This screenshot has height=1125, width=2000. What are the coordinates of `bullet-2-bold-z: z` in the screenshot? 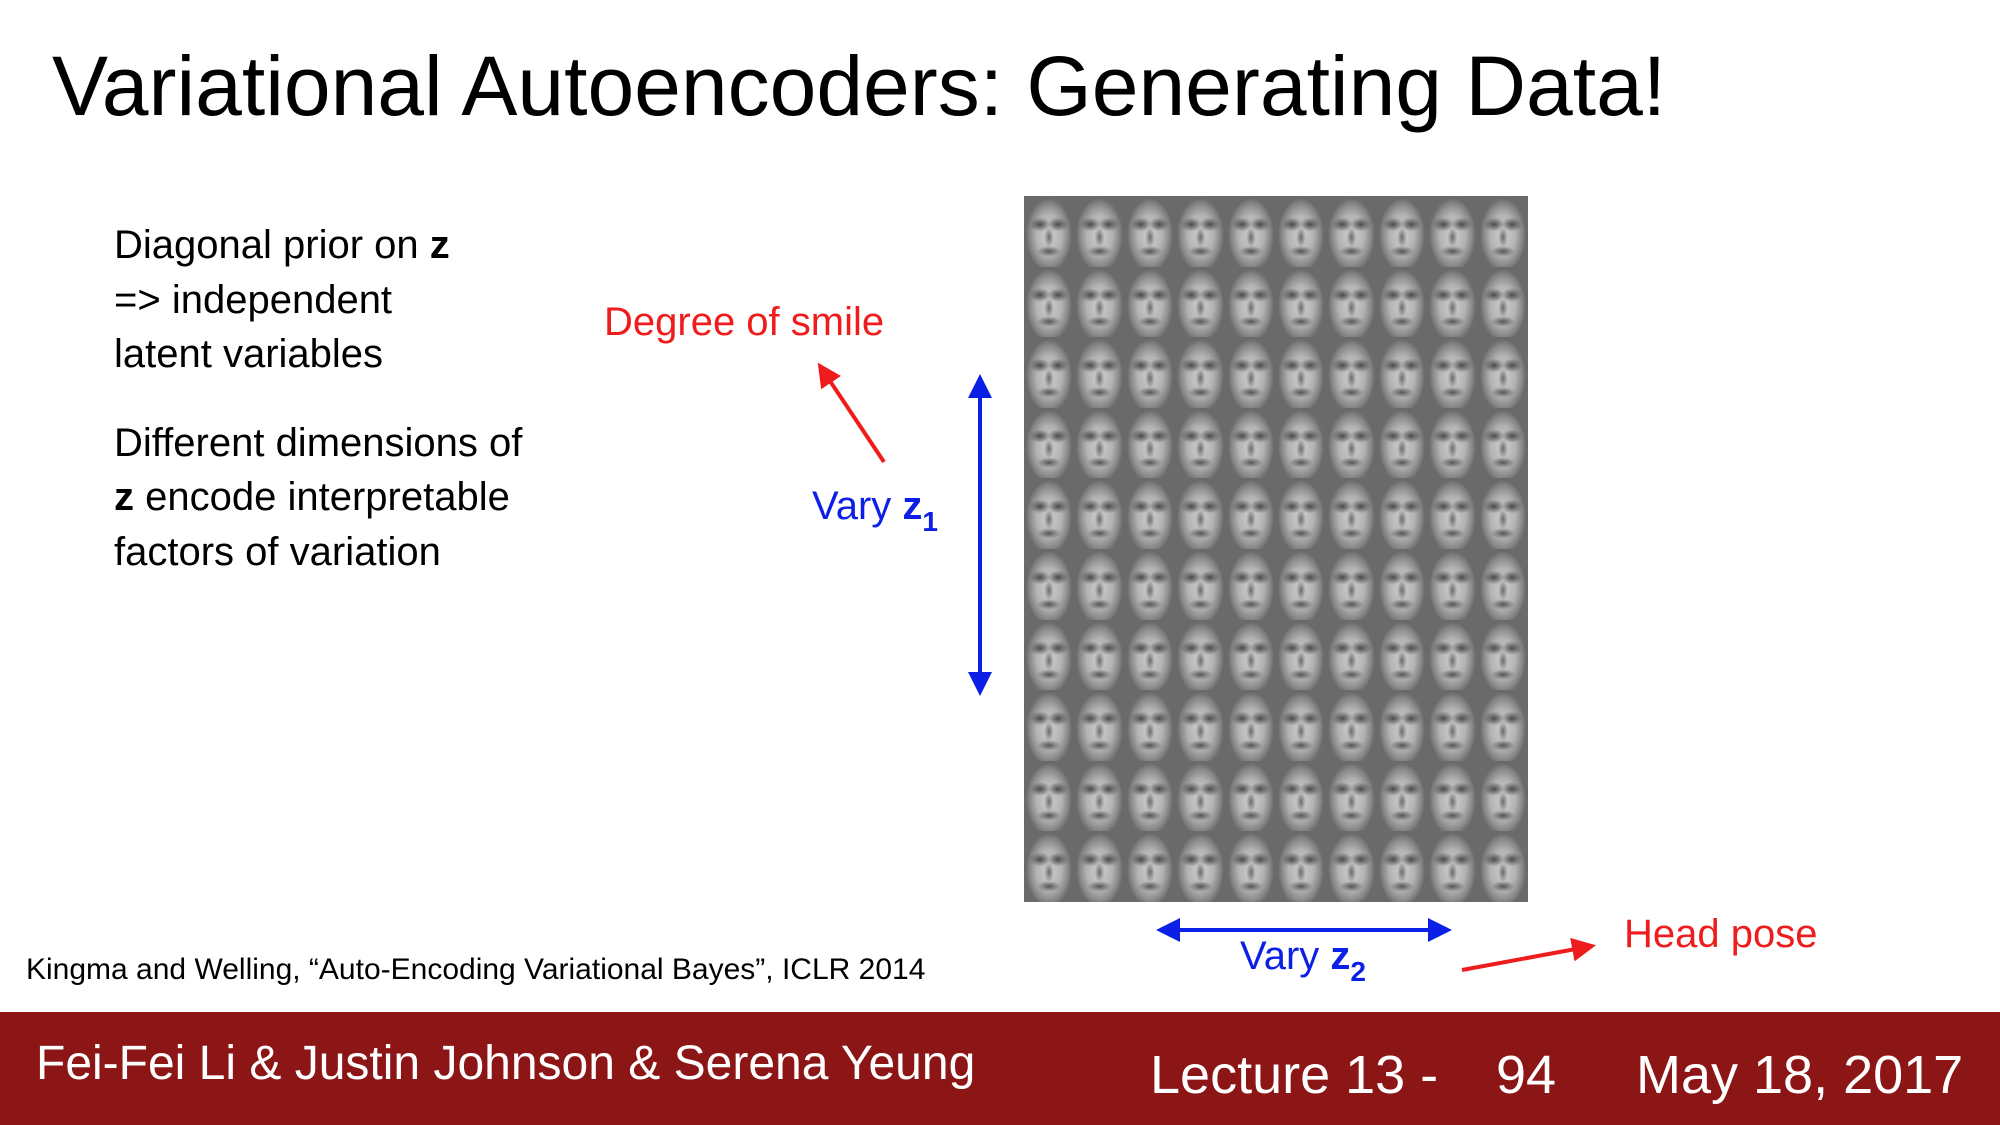 It's located at (124, 497).